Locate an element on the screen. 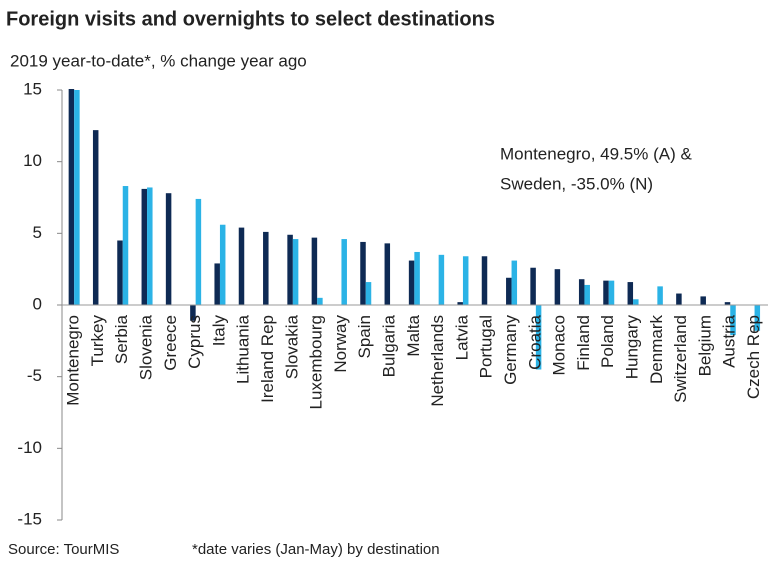 The height and width of the screenshot is (576, 768). x-tick-label: Portugal is located at coordinates (486, 346).